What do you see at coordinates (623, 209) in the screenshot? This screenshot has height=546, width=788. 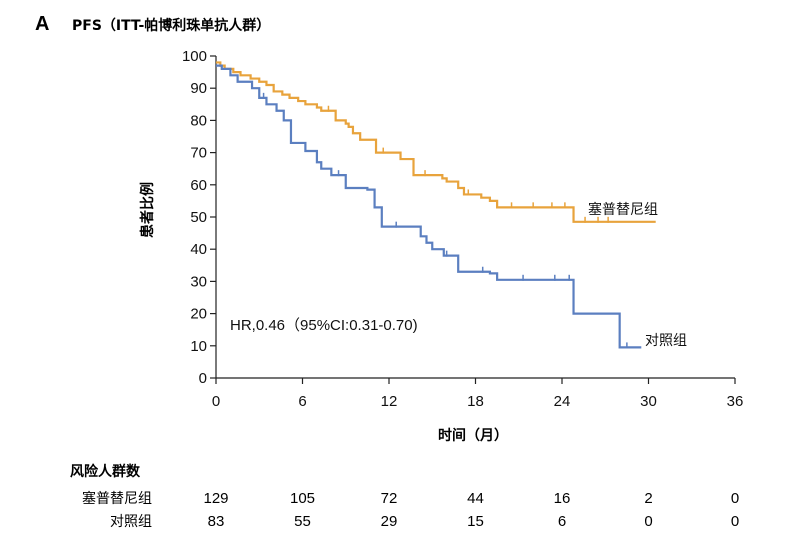 I see `series-label-selpercatinib: 塞普替尼组` at bounding box center [623, 209].